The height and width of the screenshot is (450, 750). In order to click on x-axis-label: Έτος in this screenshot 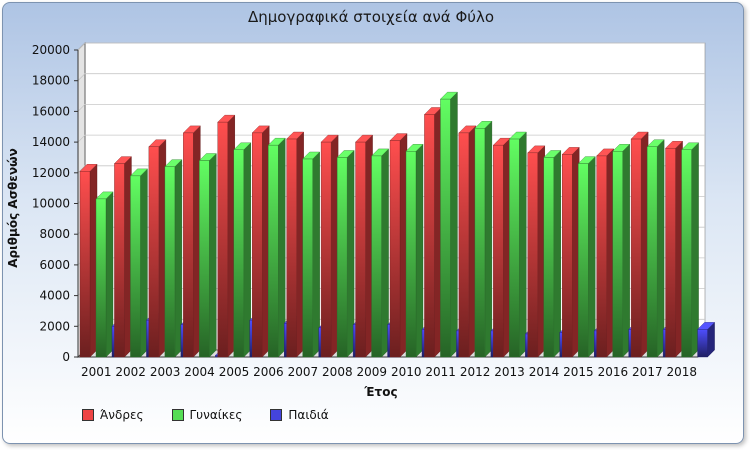, I will do `click(381, 392)`.